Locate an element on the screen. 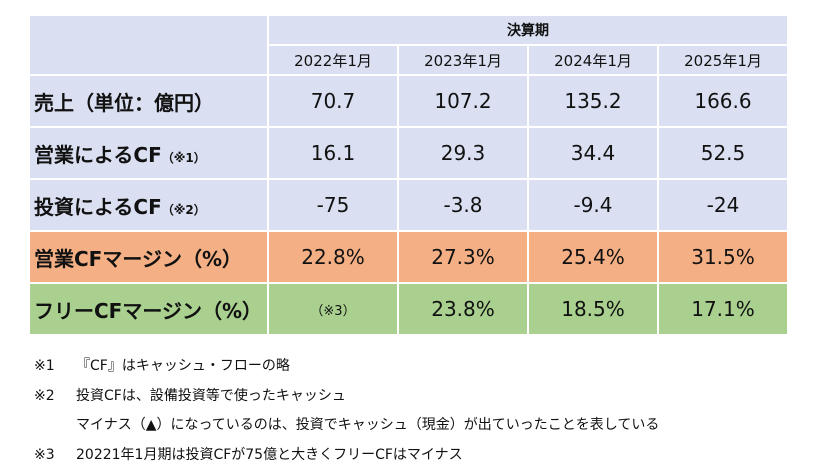 The image size is (840, 473). table-cell: 107.2 is located at coordinates (463, 101).